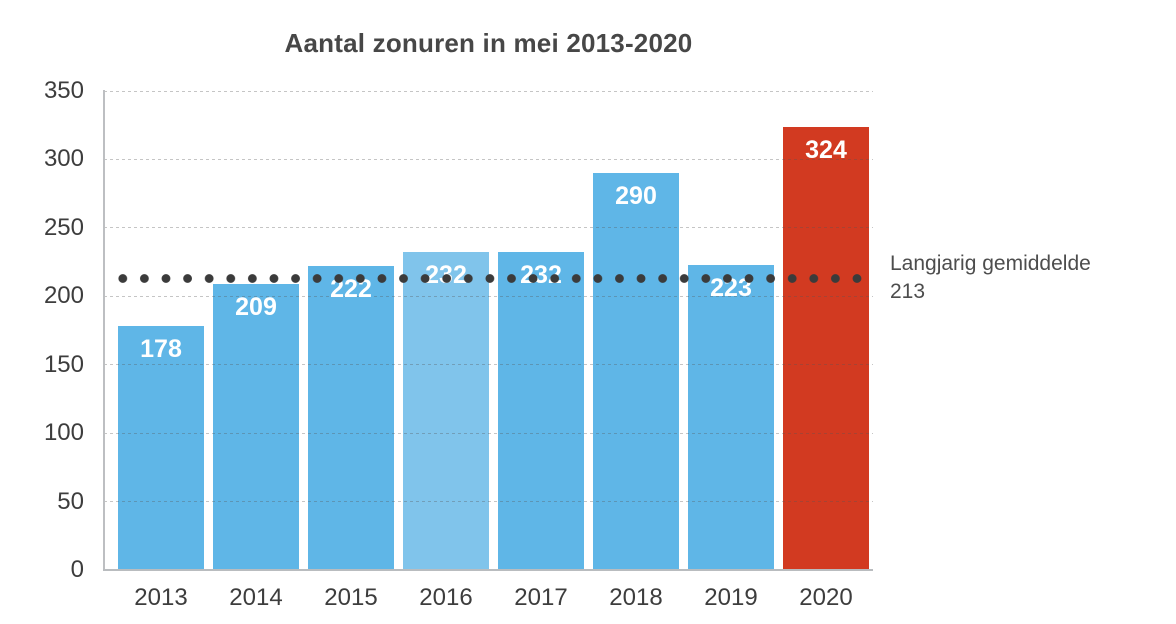  Describe the element at coordinates (541, 411) in the screenshot. I see `bar-2017` at that location.